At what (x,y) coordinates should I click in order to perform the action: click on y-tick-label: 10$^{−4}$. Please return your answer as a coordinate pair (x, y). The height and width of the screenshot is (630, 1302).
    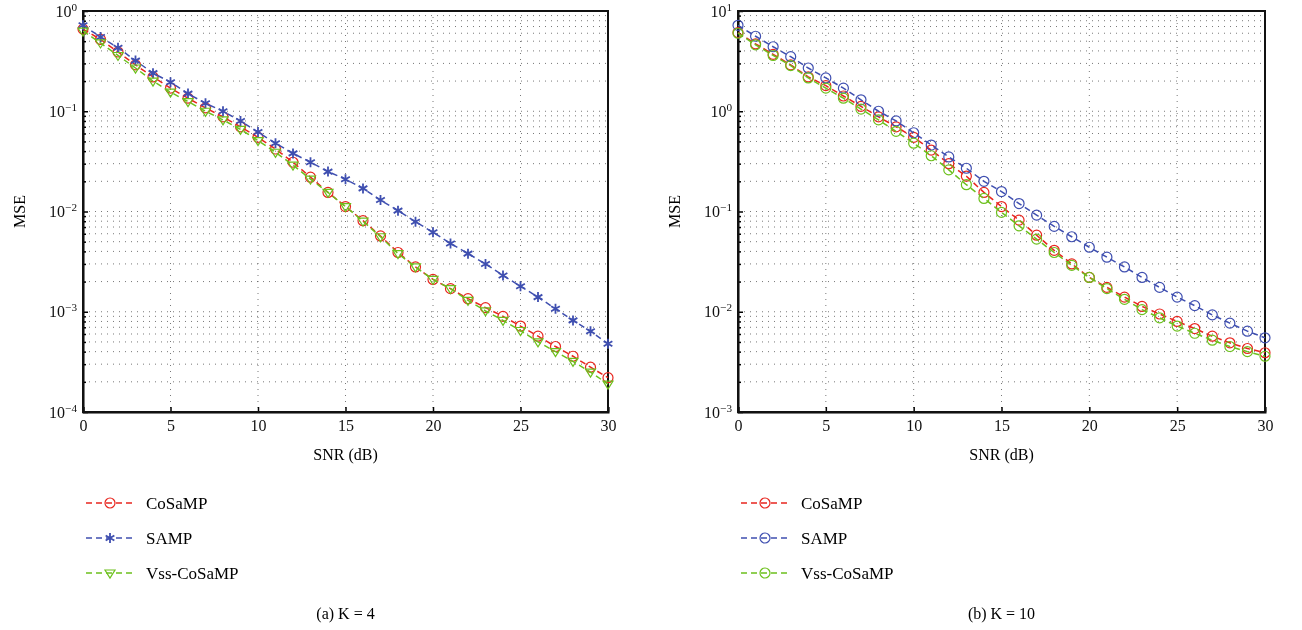
    Looking at the image, I should click on (63, 411).